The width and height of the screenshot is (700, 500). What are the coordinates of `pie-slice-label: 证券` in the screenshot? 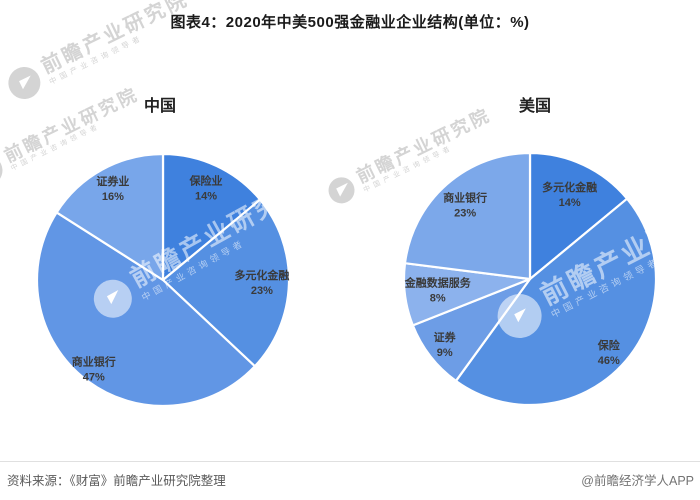 It's located at (445, 337).